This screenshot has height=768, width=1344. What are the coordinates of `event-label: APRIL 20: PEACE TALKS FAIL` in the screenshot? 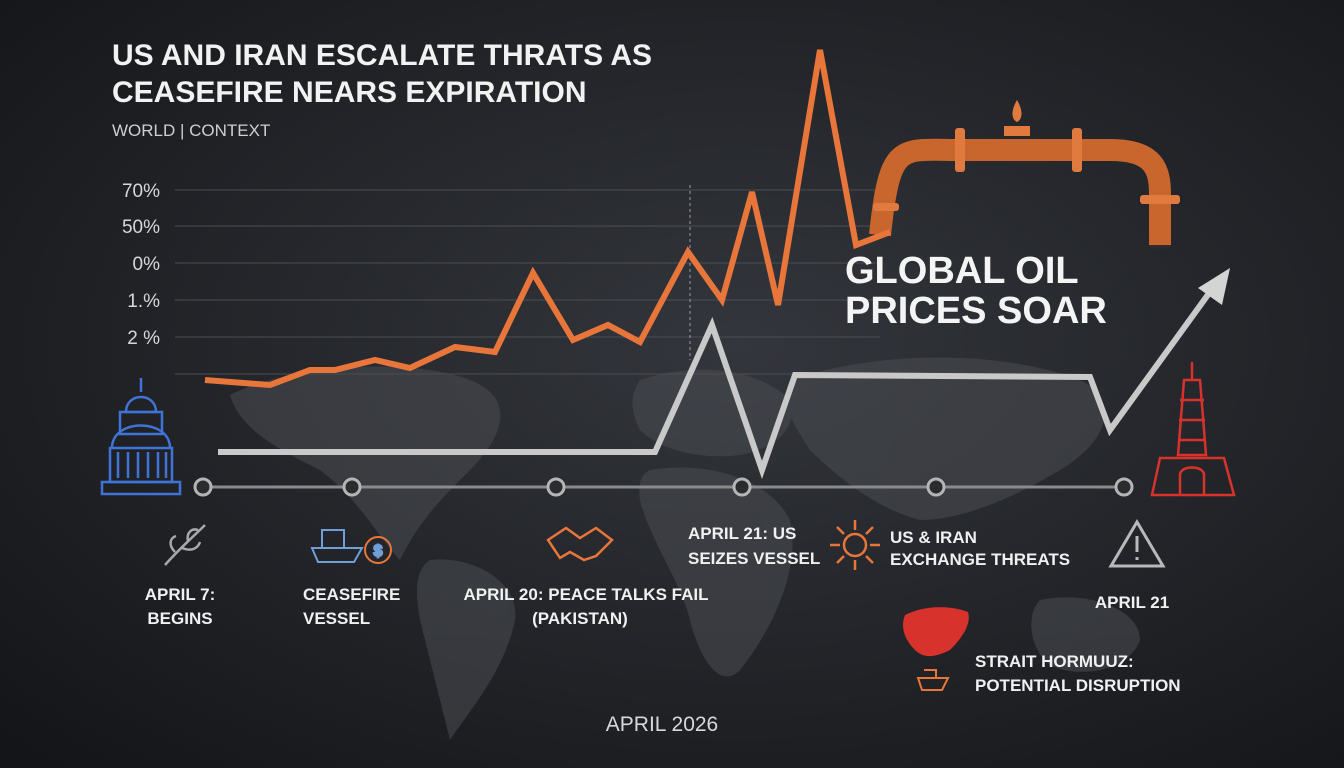 It's located at (586, 594).